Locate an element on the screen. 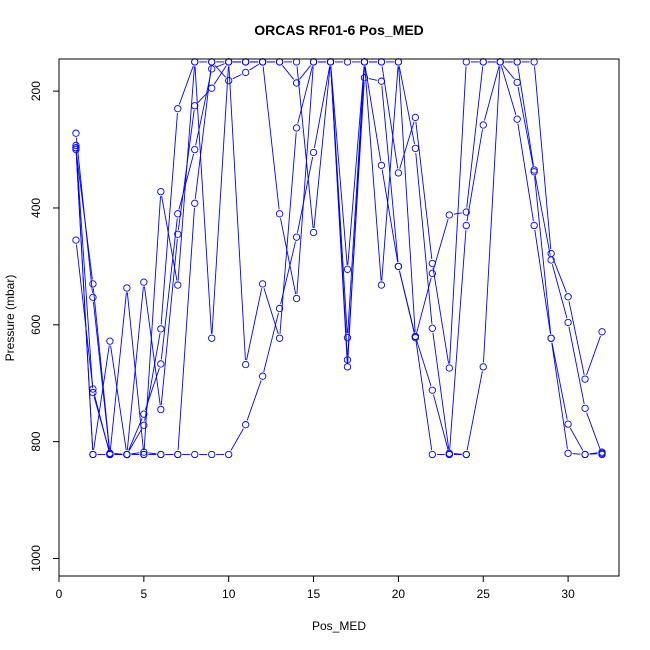  x-tick-label: 20 is located at coordinates (399, 594).